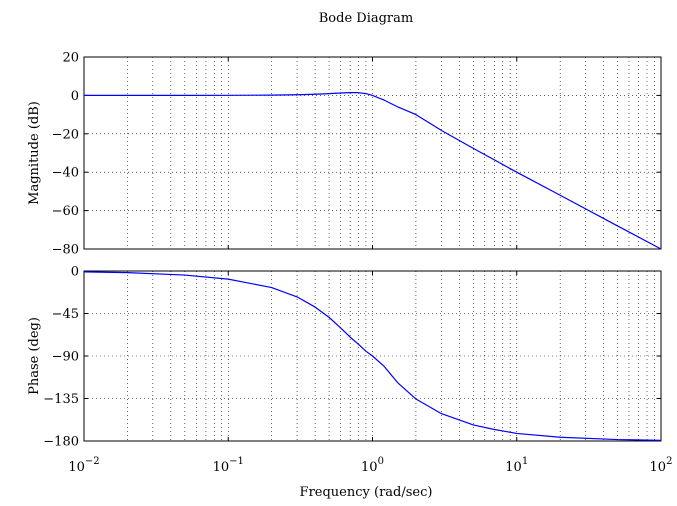 Image resolution: width=677 pixels, height=506 pixels. I want to click on magnitude-ytick-label: 20, so click(70, 58).